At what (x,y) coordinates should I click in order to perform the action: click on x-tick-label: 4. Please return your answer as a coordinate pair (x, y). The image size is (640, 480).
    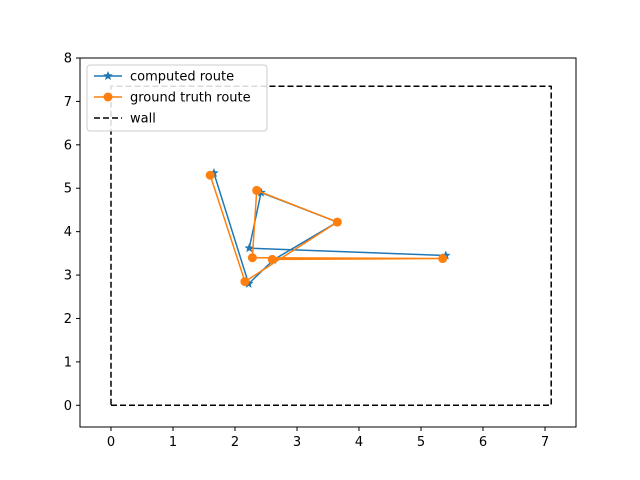
    Looking at the image, I should click on (359, 442).